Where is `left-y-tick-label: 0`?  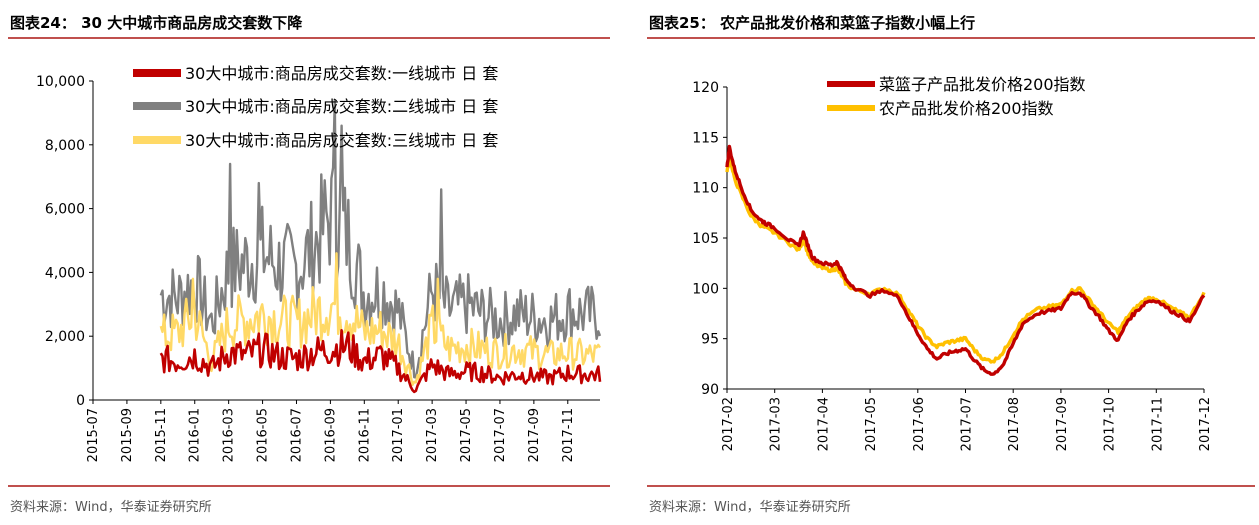 left-y-tick-label: 0 is located at coordinates (80, 401).